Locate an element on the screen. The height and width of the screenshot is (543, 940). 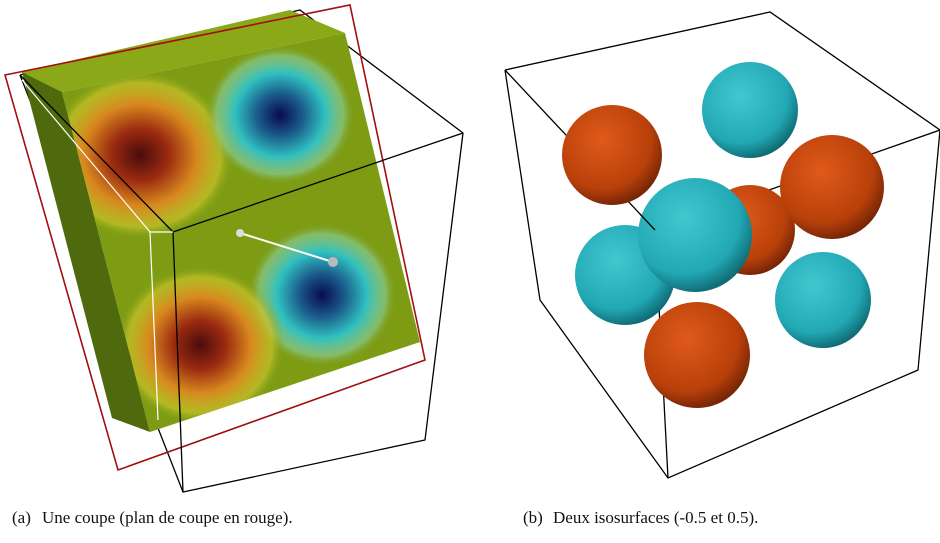
caption-label: (b) is located at coordinates (533, 517).